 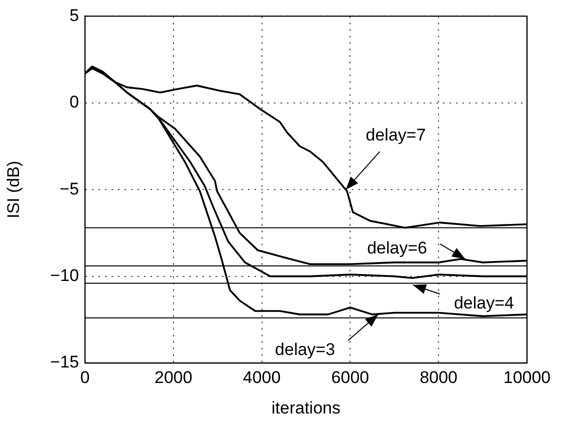 What do you see at coordinates (439, 377) in the screenshot?
I see `x-tick-label: 8000` at bounding box center [439, 377].